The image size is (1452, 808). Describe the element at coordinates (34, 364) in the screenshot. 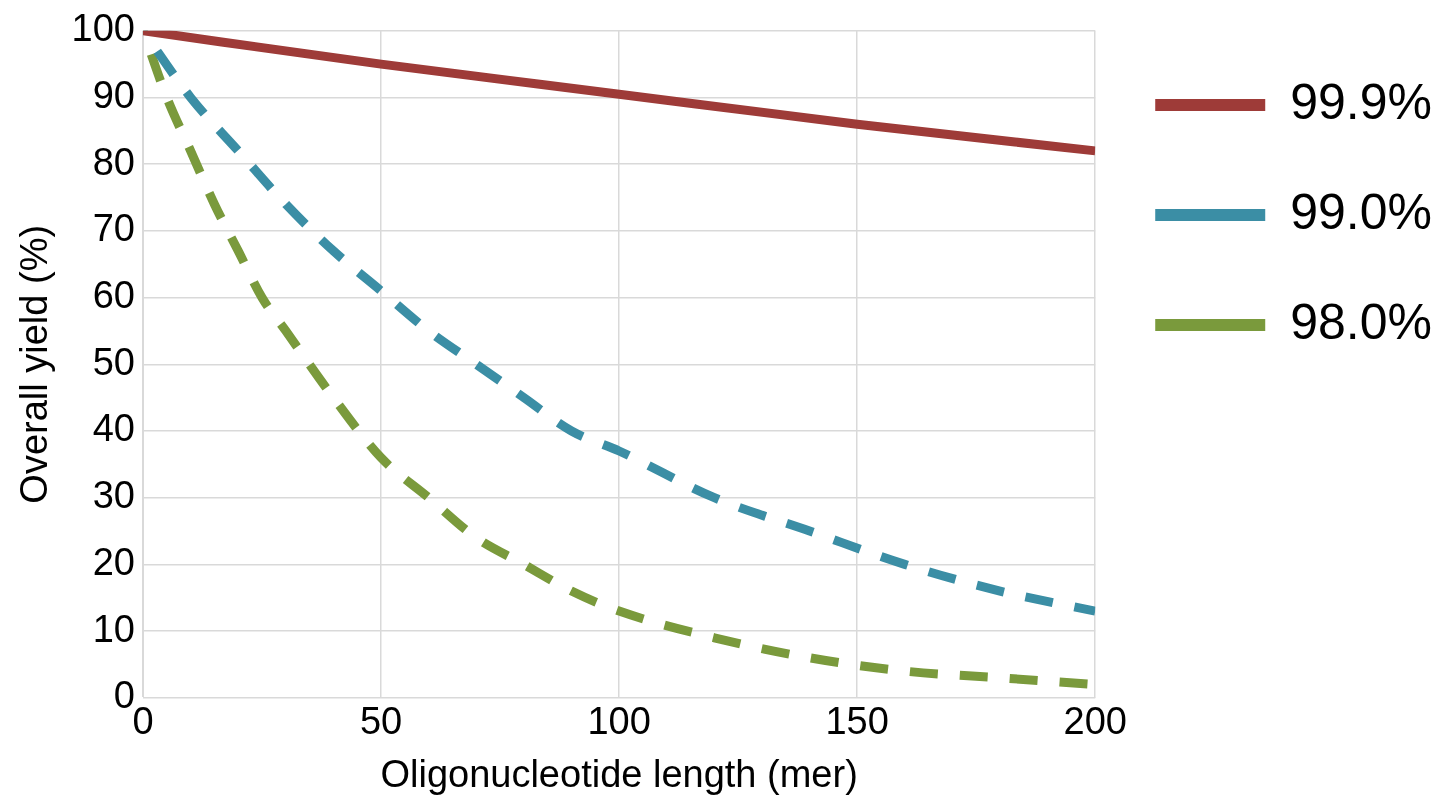

I see `y-axis-title: Overall yield (%)` at that location.